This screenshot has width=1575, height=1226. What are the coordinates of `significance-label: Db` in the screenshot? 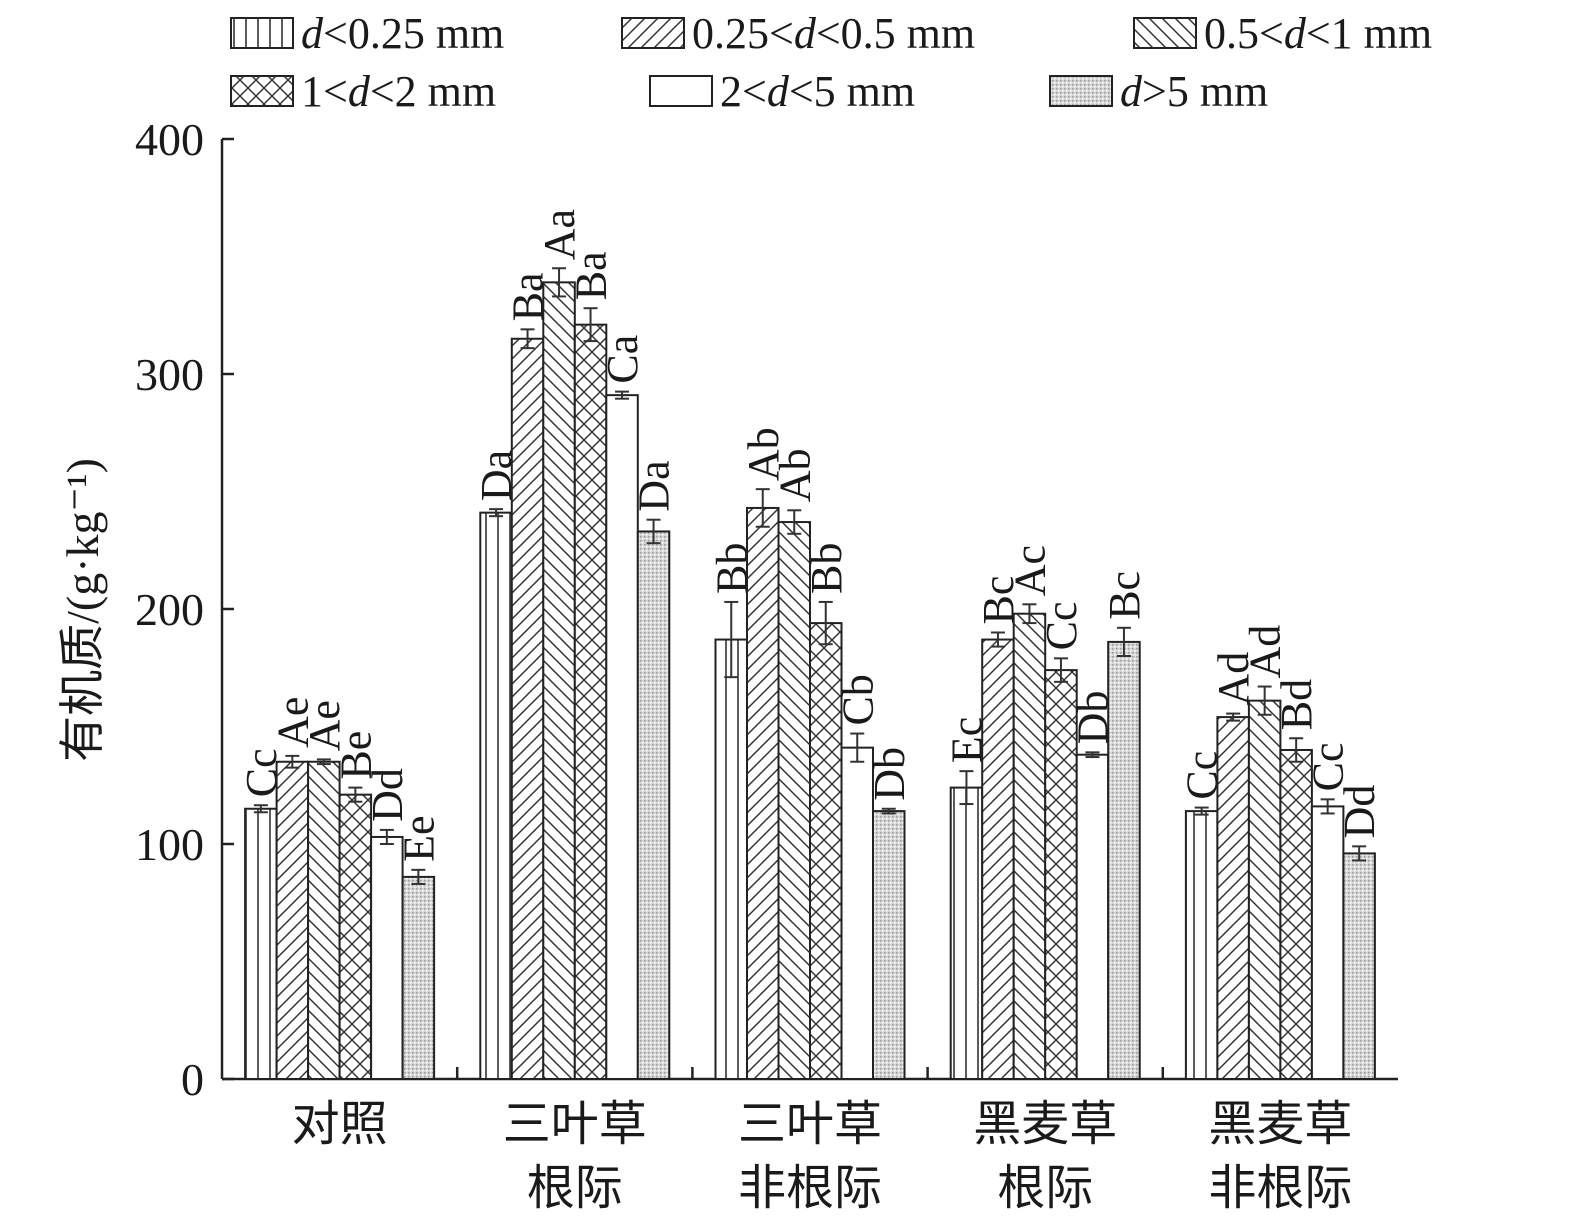 It's located at (889, 774).